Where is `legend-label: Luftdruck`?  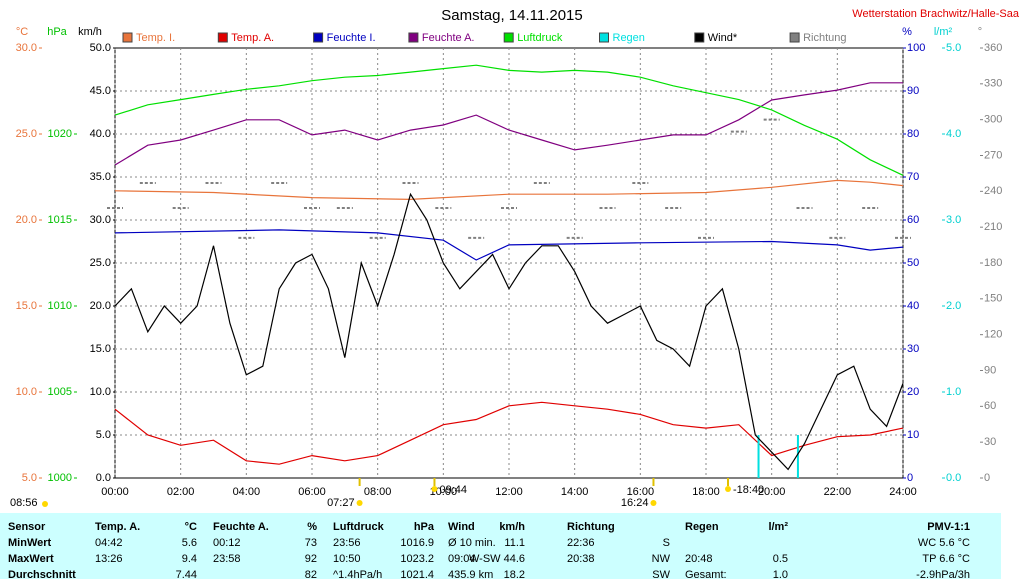 legend-label: Luftdruck is located at coordinates (540, 38).